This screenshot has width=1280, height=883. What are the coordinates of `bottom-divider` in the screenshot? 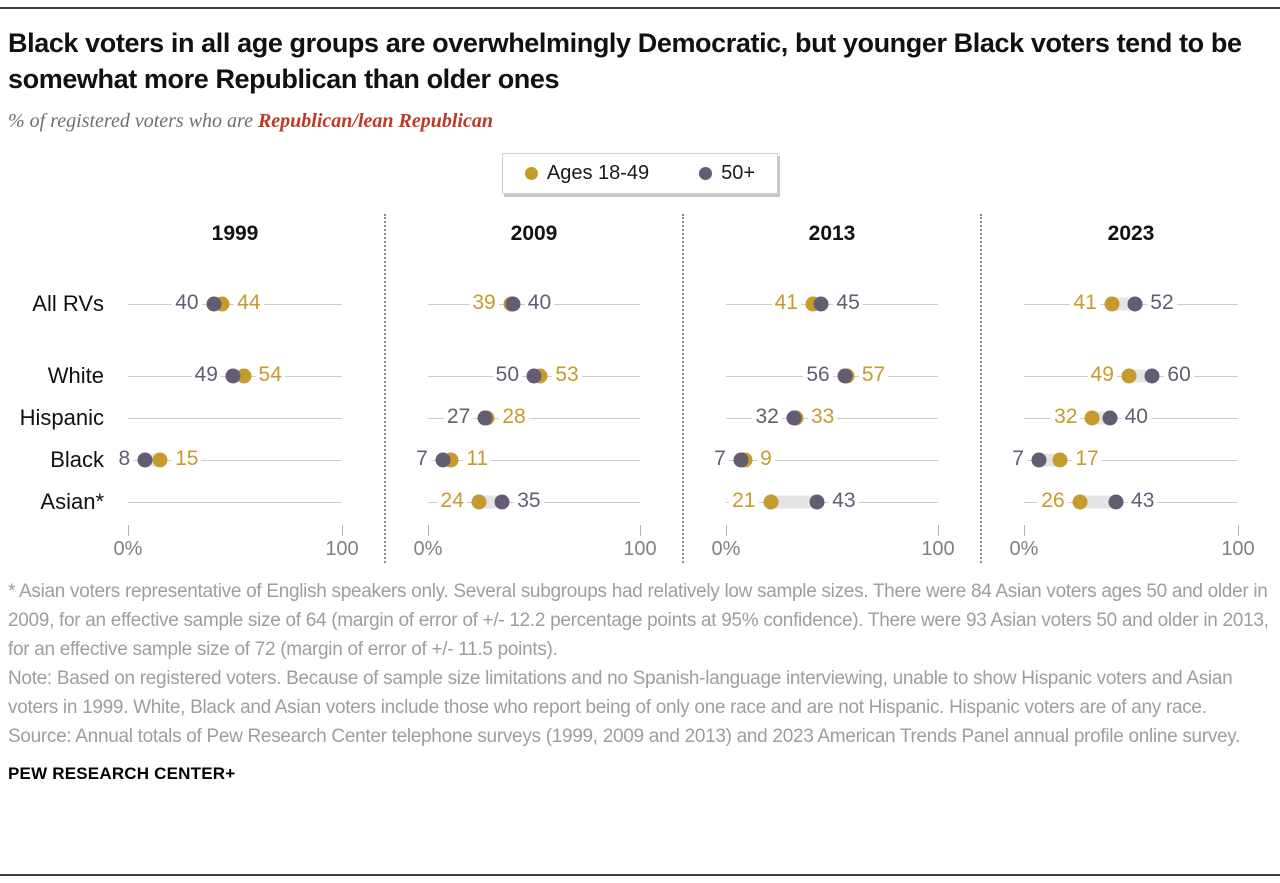 It's located at (640, 875).